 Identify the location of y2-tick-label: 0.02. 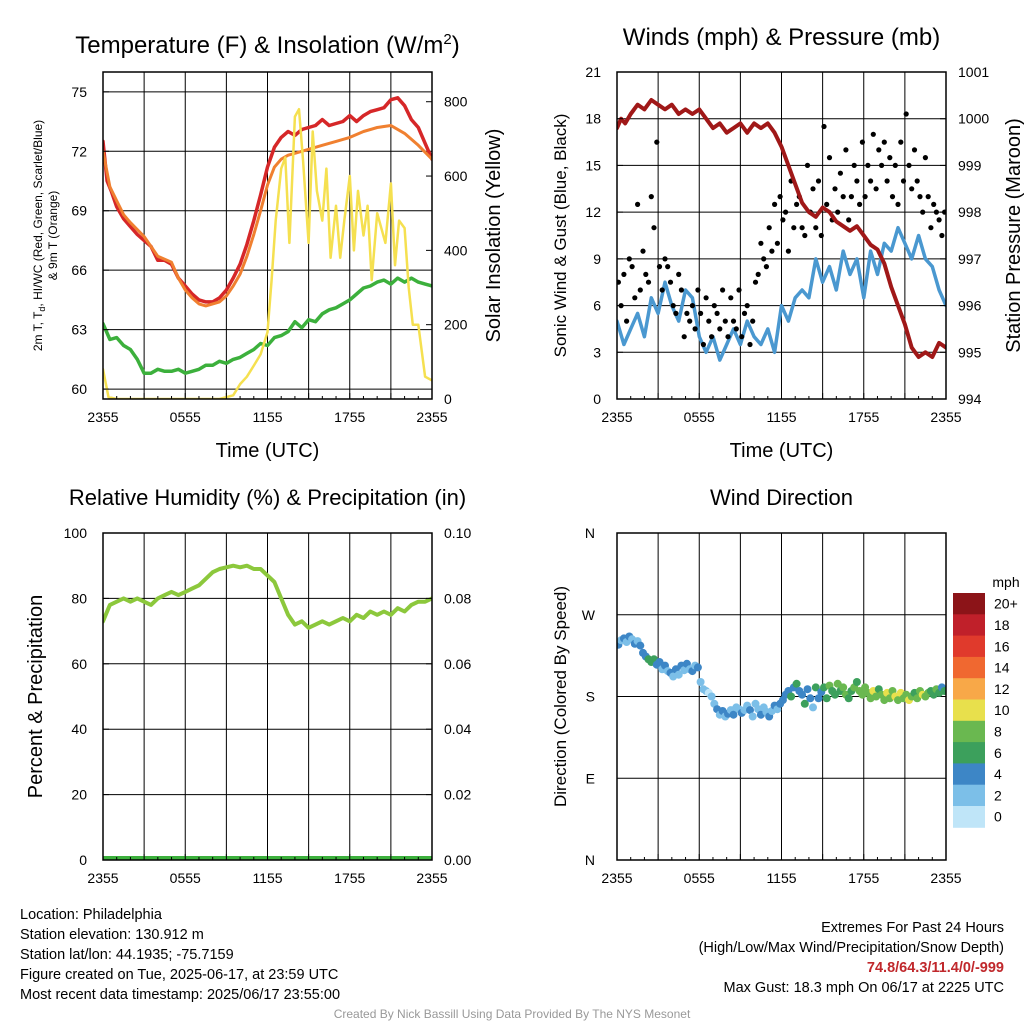
(457, 795).